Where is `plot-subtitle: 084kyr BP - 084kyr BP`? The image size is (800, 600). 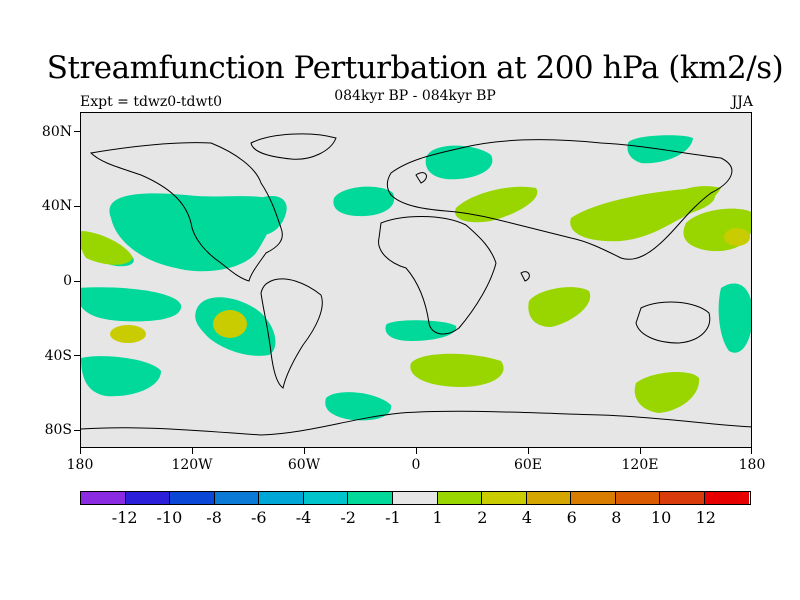 plot-subtitle: 084kyr BP - 084kyr BP is located at coordinates (415, 96).